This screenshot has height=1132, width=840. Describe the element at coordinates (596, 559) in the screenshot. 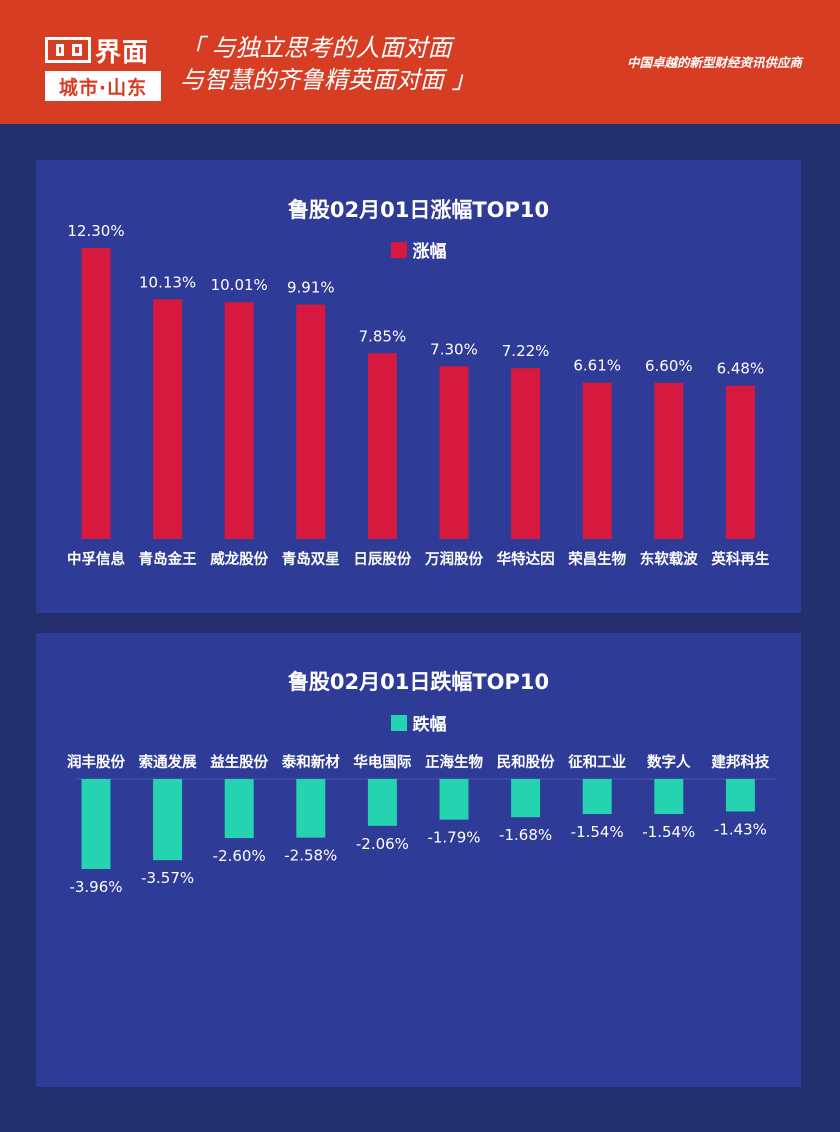

I see `gainers-category-label: 荣昌生物` at that location.